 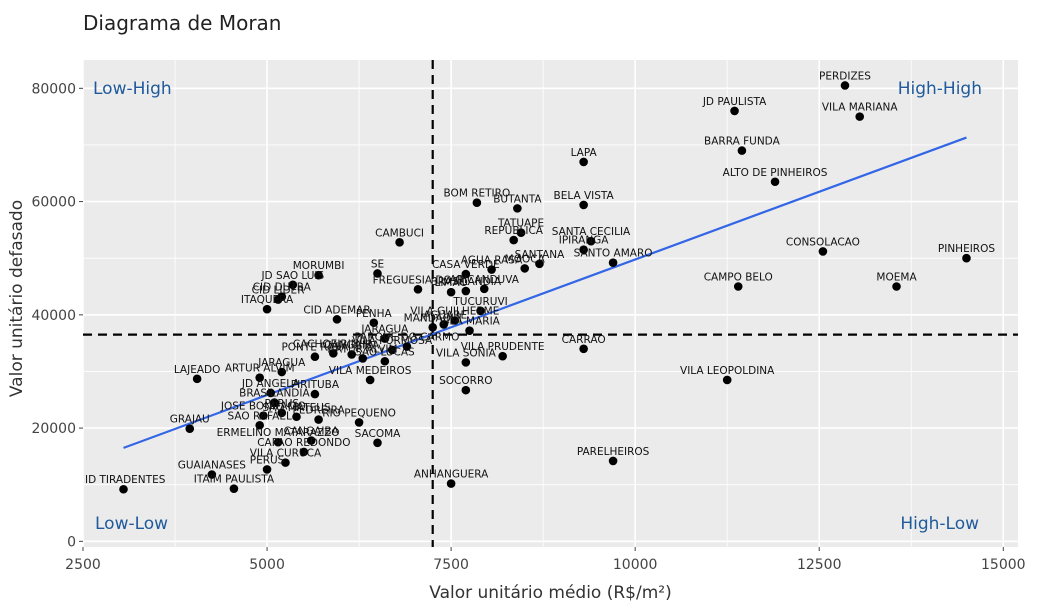 I want to click on point-label: SAO LUCAS, so click(x=385, y=352).